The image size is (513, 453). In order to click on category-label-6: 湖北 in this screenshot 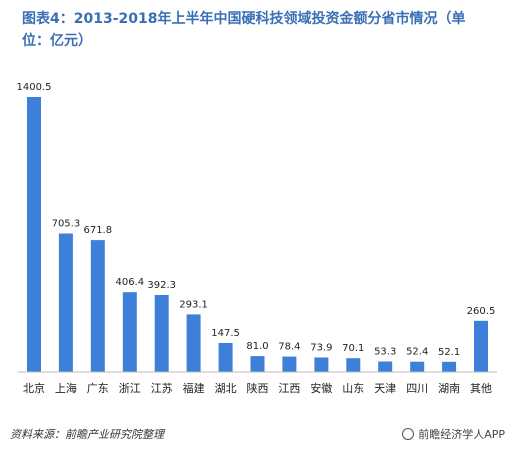, I will do `click(226, 388)`.